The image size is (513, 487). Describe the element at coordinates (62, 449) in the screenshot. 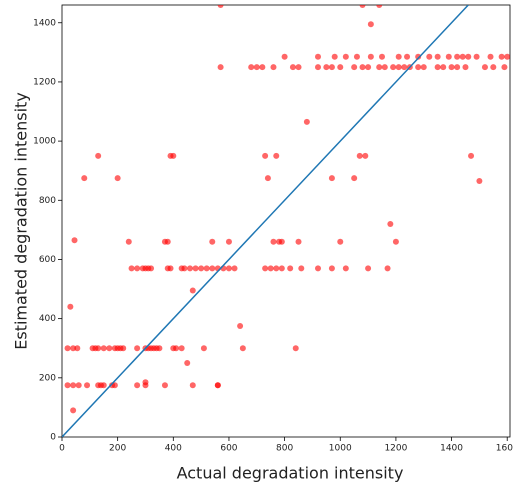

I see `x-tick-label: 0` at that location.